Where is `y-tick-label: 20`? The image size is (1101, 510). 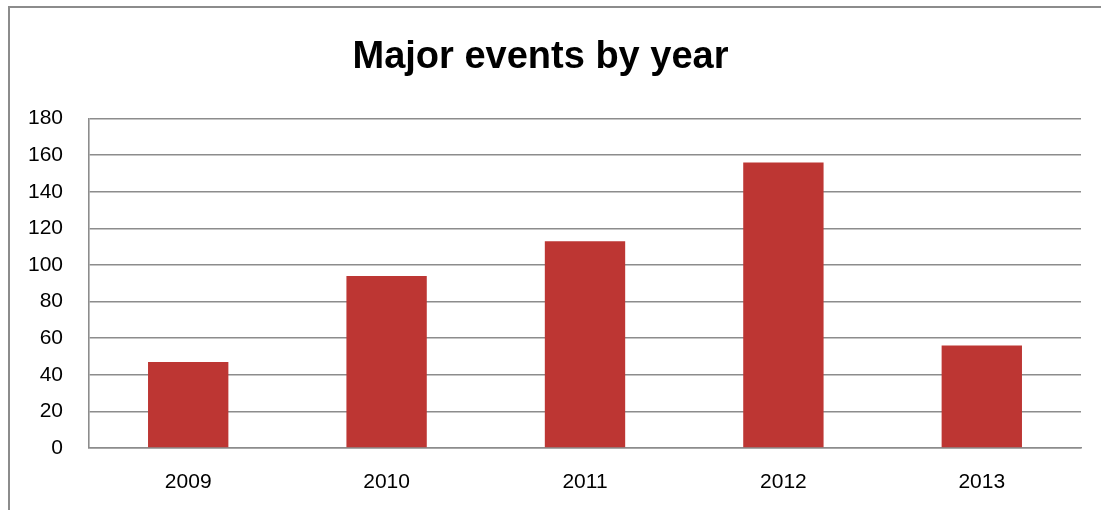
y-tick-label: 20 is located at coordinates (51, 410).